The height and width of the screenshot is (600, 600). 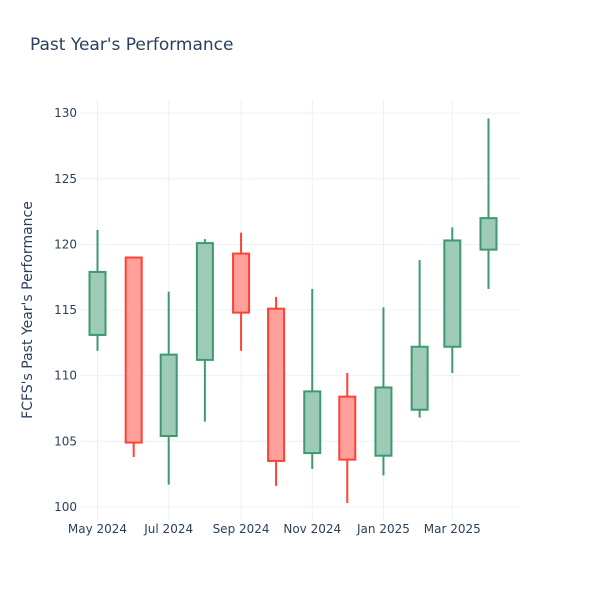 What do you see at coordinates (65, 113) in the screenshot?
I see `y-tick-label: 130` at bounding box center [65, 113].